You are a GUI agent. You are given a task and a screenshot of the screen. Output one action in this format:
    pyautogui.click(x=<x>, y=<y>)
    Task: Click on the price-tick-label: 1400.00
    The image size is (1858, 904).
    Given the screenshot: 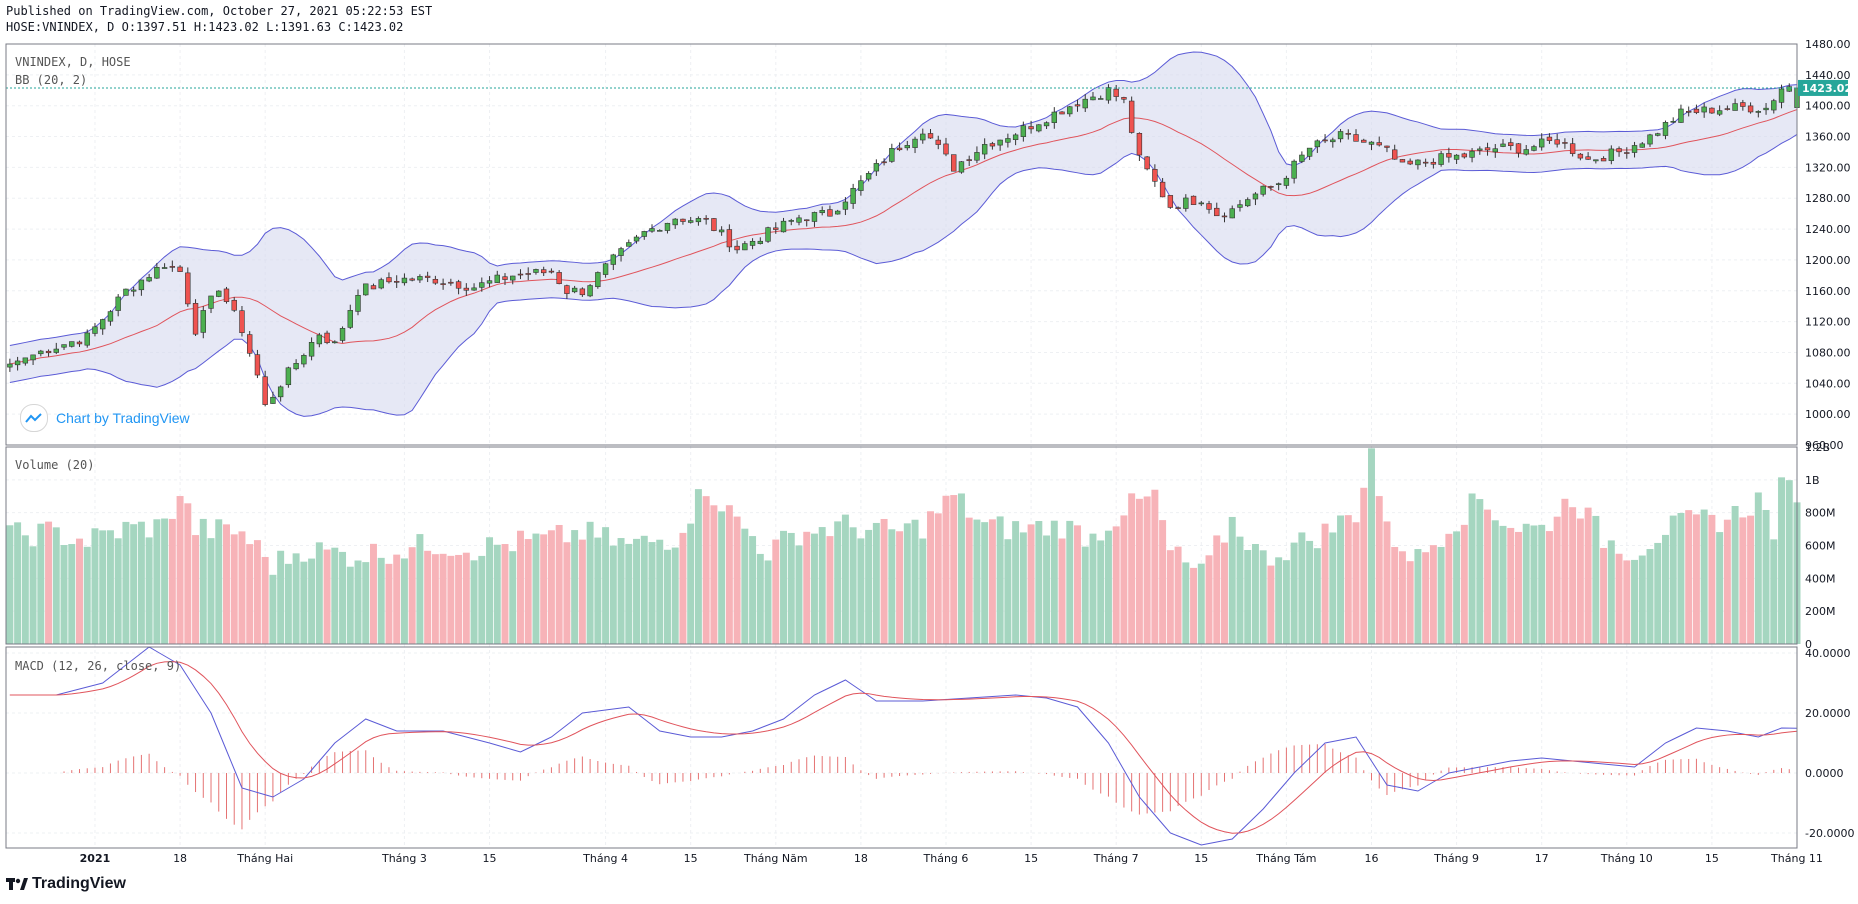 What is the action you would take?
    pyautogui.click(x=1828, y=106)
    